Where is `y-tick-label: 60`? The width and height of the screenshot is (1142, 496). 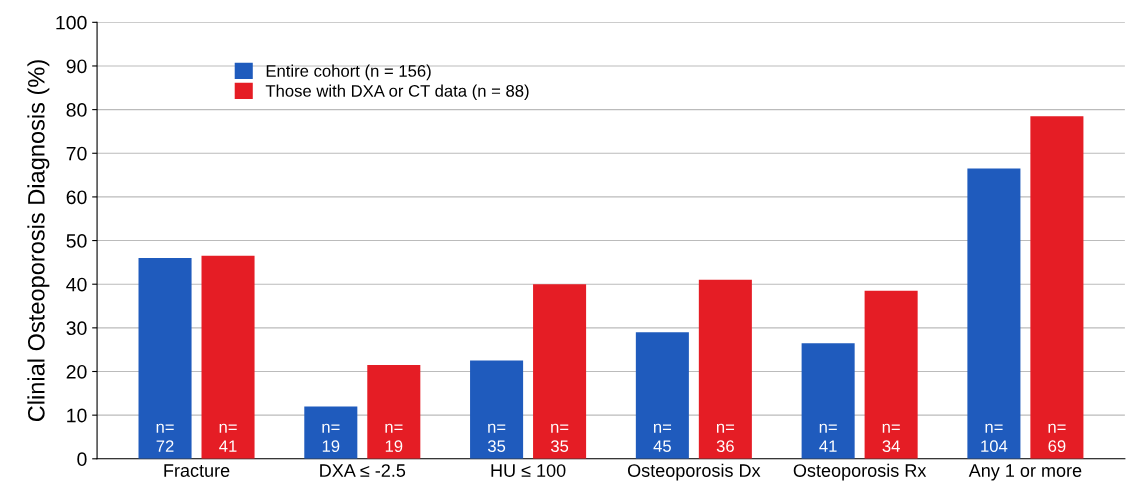 y-tick-label: 60 is located at coordinates (76, 197).